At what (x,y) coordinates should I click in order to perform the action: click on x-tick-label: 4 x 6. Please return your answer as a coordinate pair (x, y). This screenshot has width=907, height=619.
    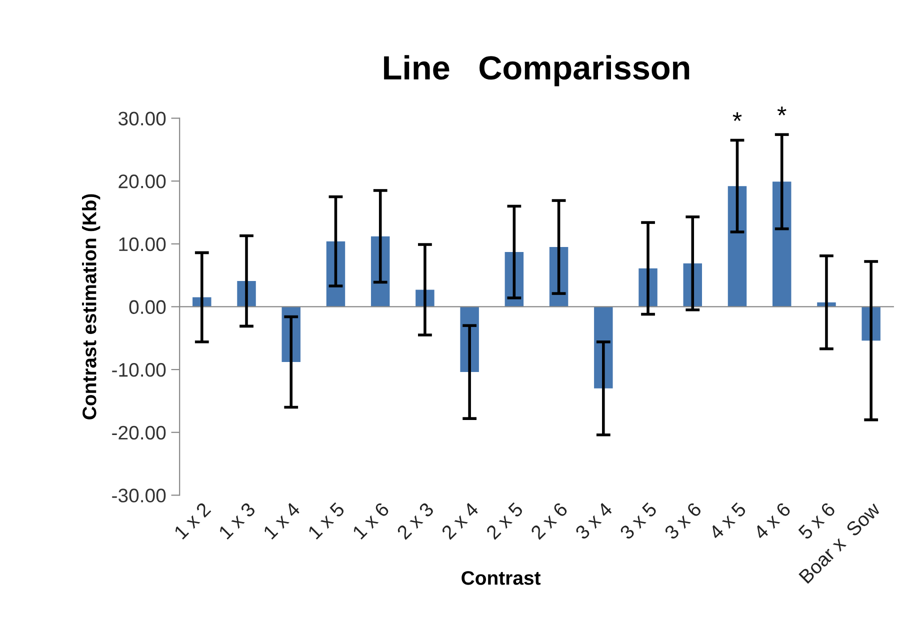
    Looking at the image, I should click on (772, 521).